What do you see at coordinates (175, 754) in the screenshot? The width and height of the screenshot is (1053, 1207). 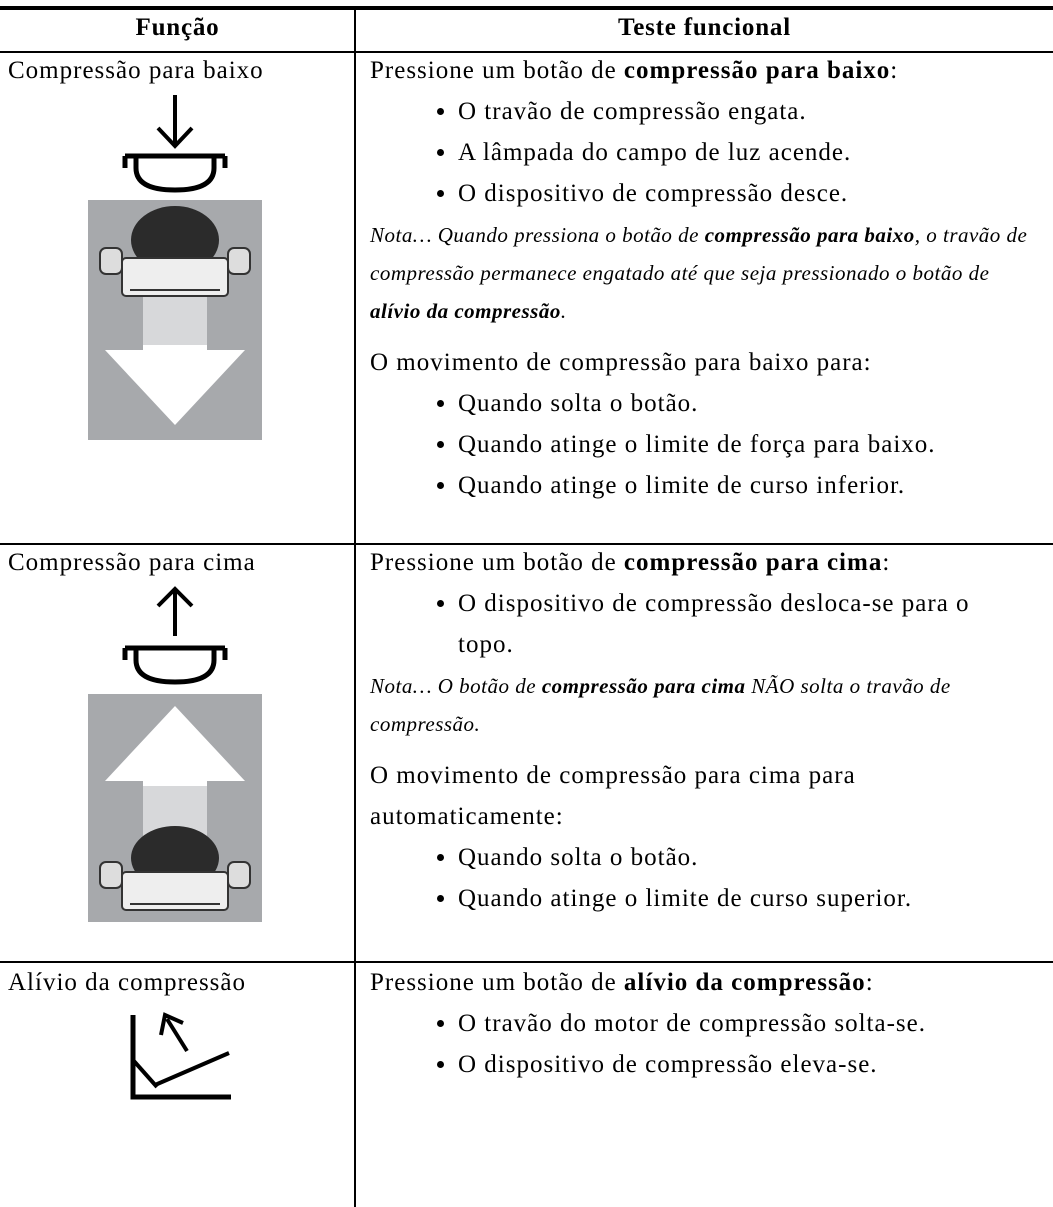 I see `compression-up-icon` at bounding box center [175, 754].